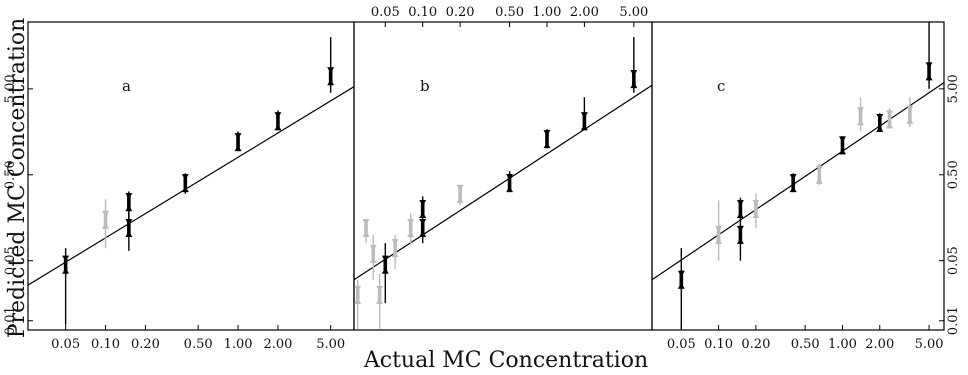 This screenshot has height=375, width=968. I want to click on x-tick-label: 0.10, so click(718, 344).